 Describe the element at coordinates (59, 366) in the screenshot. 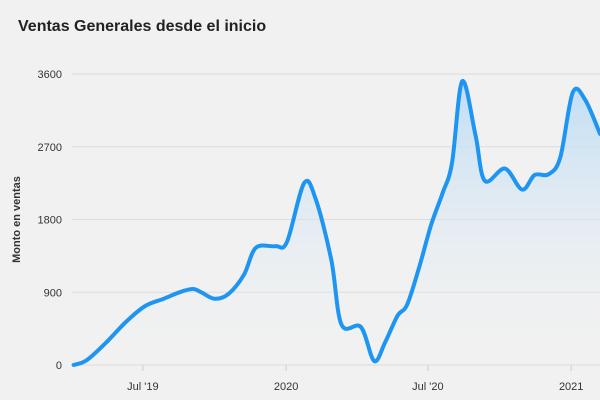

I see `y-tick-label: 0` at that location.